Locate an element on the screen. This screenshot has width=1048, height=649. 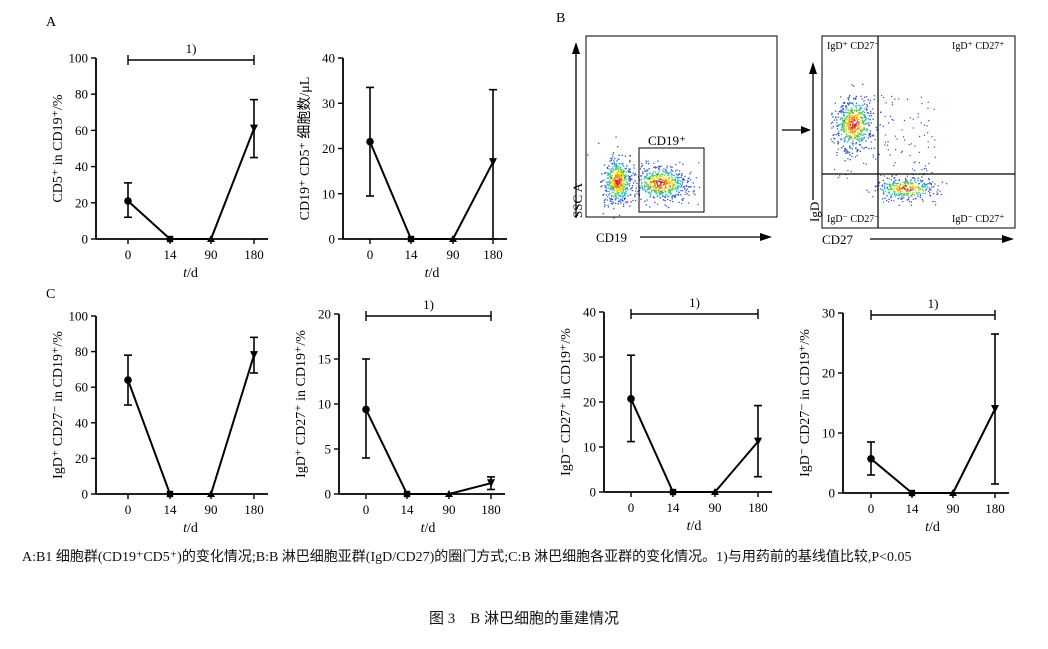
y-tick-label: 10 is located at coordinates (828, 433).